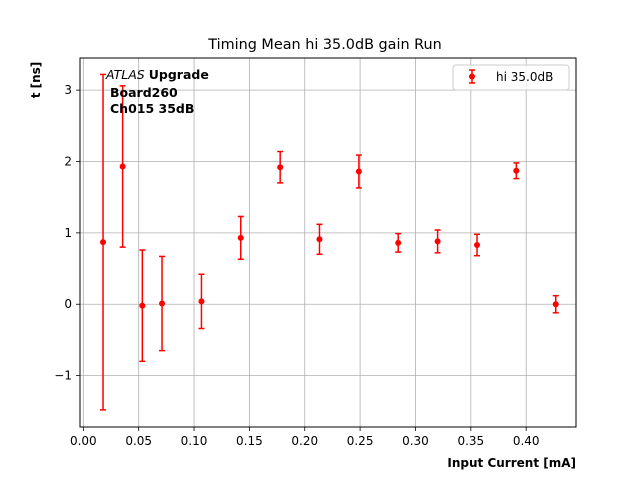  What do you see at coordinates (125, 74) in the screenshot?
I see `atlas-word: ATLAS` at bounding box center [125, 74].